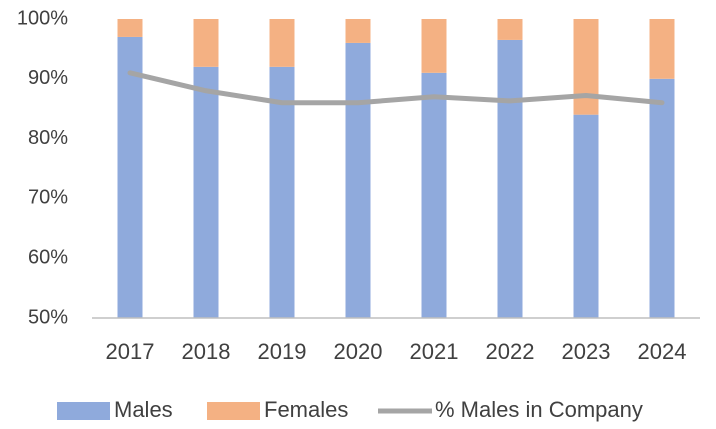 This screenshot has width=716, height=429. I want to click on x-tick-label: 2019, so click(282, 351).